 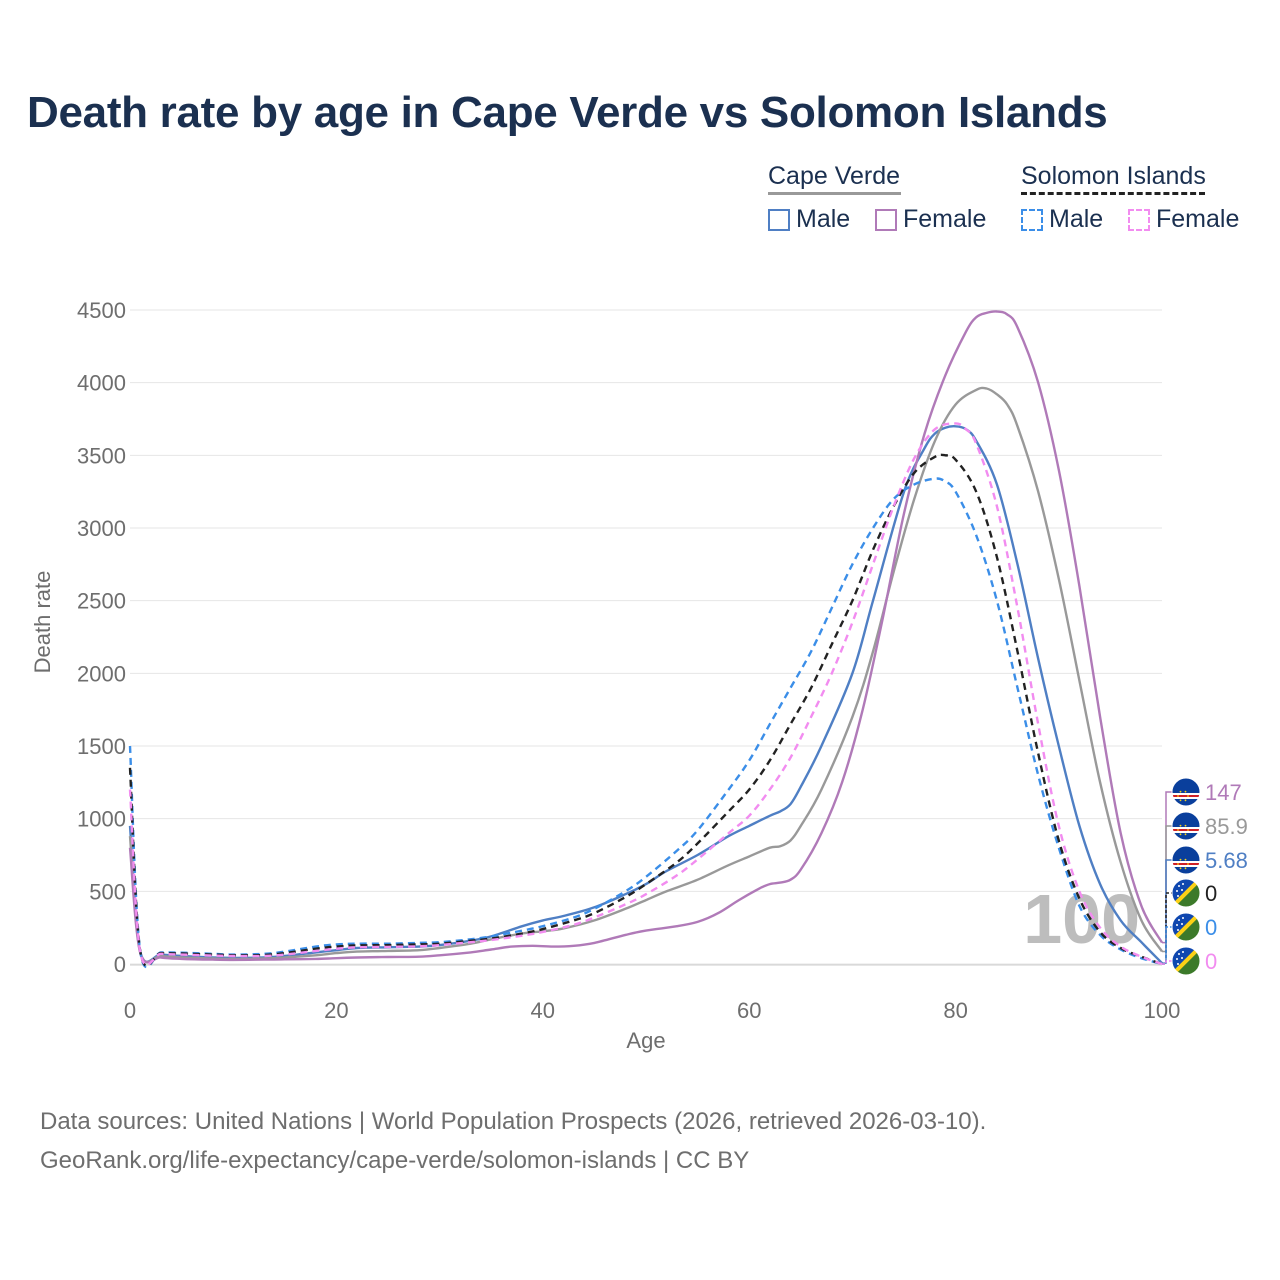 I want to click on legend-item-solomon-islands-female: Female, so click(x=1183, y=219).